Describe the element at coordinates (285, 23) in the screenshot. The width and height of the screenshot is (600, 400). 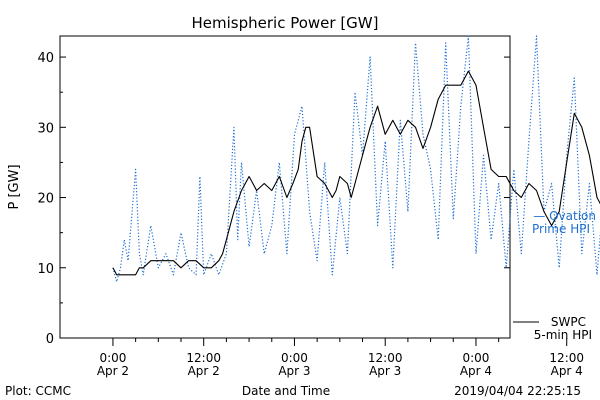
I see `chart-title: Hemispheric Power [GW]` at that location.